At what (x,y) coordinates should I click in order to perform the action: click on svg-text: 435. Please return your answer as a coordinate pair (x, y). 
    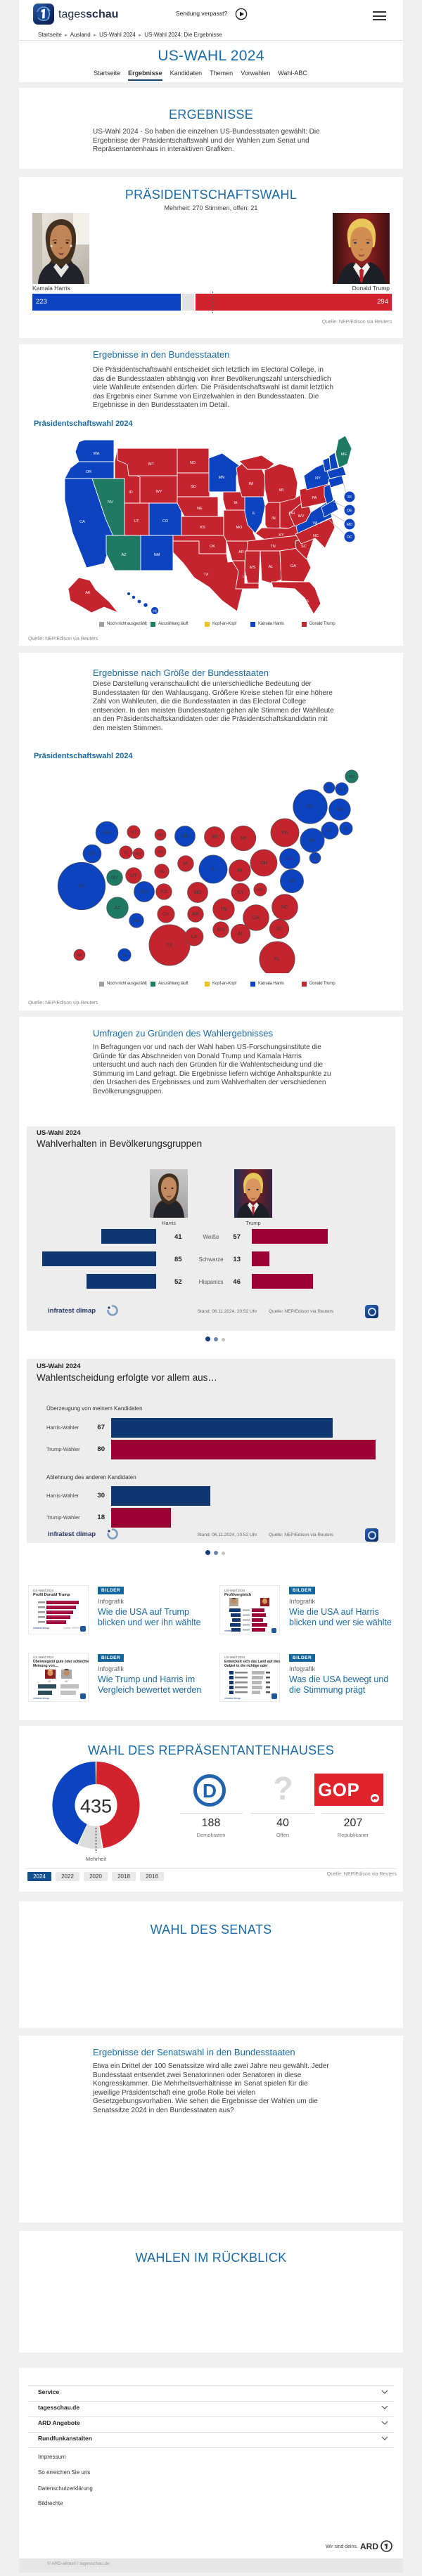
    Looking at the image, I should click on (96, 1806).